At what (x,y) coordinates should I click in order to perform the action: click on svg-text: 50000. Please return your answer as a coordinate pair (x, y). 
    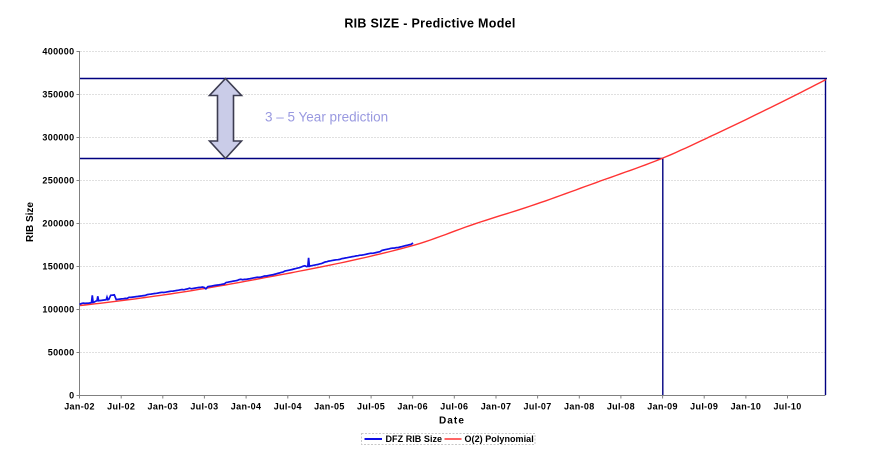
    Looking at the image, I should click on (61, 353).